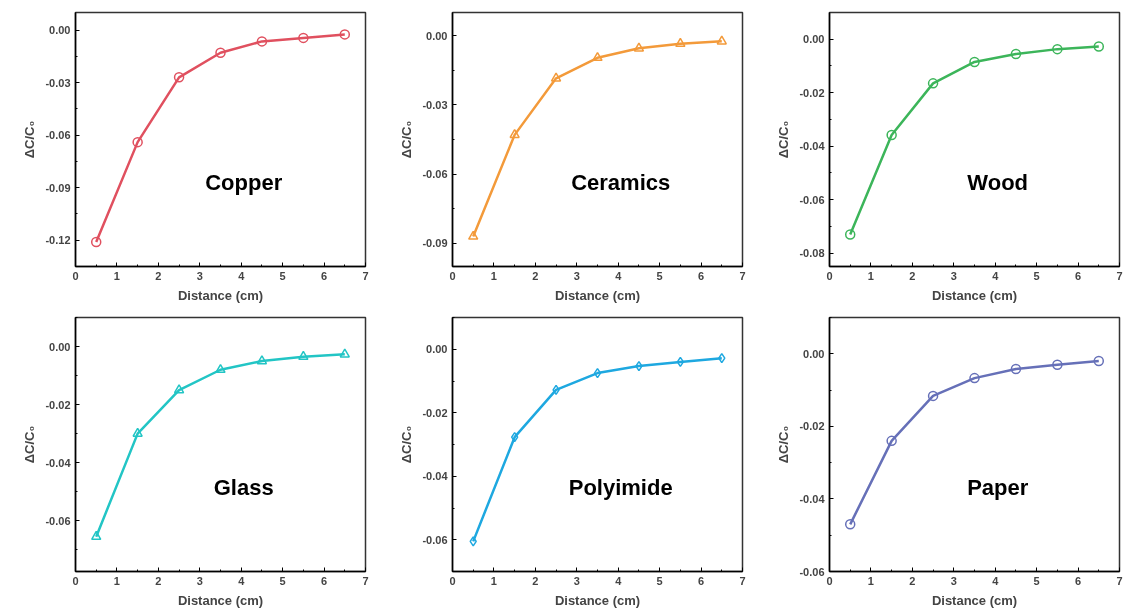 The image size is (1131, 616). Describe the element at coordinates (58, 240) in the screenshot. I see `y-tick-label: -0.12` at that location.